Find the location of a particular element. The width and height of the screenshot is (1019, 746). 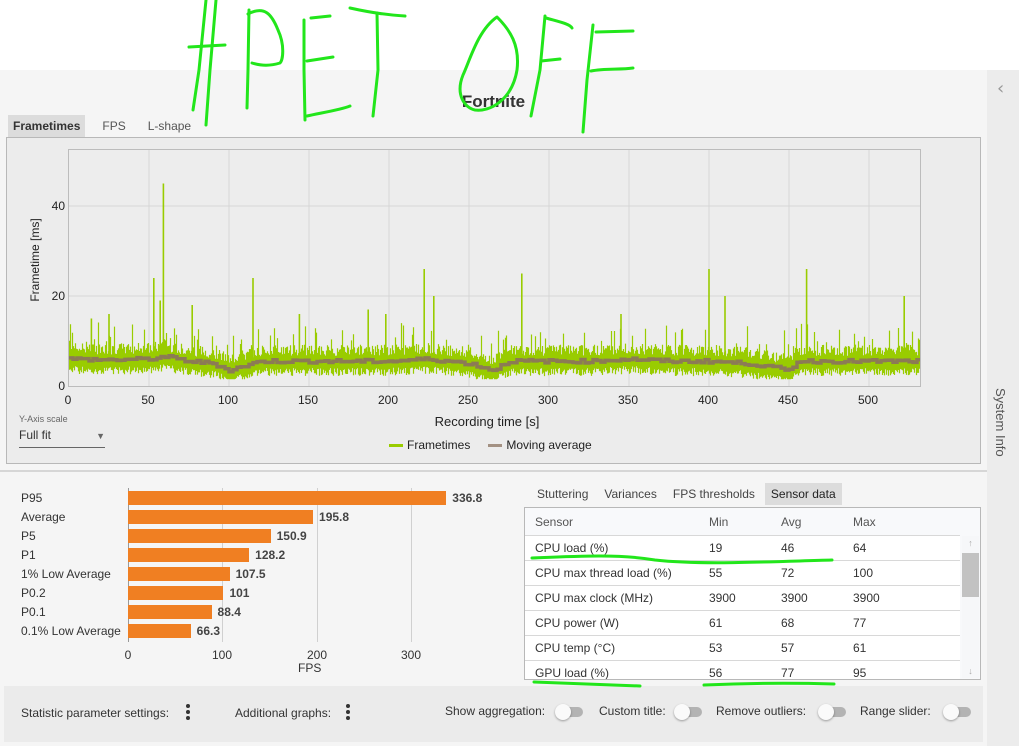

custom-title-toggle is located at coordinates (688, 712).